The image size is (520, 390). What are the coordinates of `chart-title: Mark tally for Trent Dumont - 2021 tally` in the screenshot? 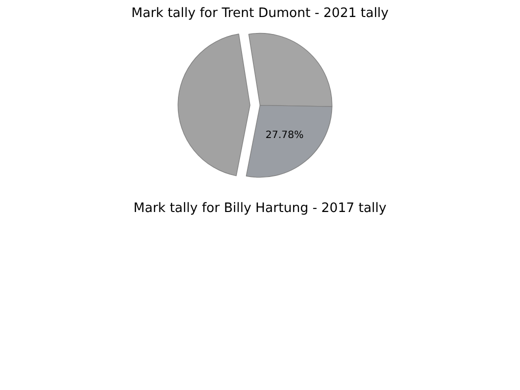 It's located at (260, 13).